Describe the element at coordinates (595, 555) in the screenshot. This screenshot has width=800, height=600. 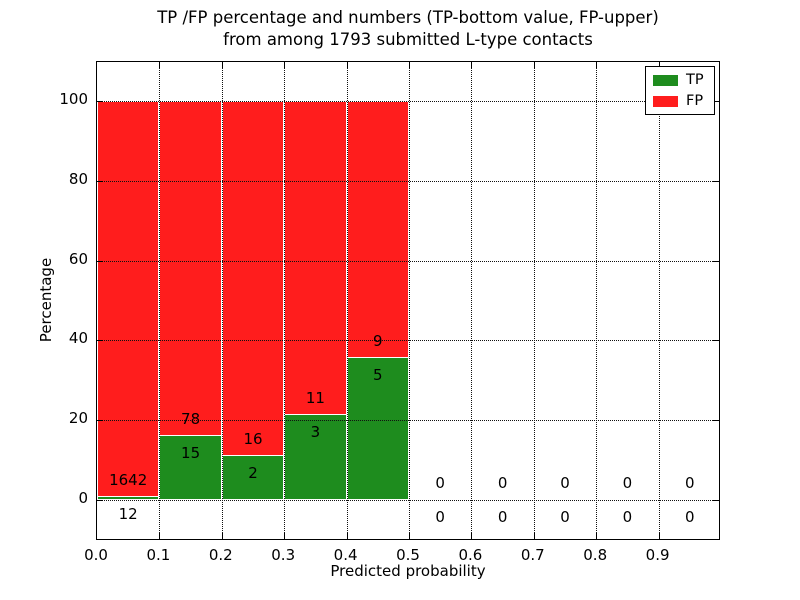
I see `x-tick-label: 0.8` at that location.